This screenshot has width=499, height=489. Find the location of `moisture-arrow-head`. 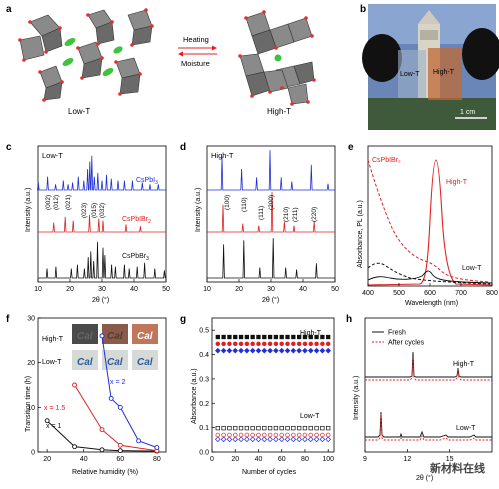

moisture-arrow-head is located at coordinates (180, 54).